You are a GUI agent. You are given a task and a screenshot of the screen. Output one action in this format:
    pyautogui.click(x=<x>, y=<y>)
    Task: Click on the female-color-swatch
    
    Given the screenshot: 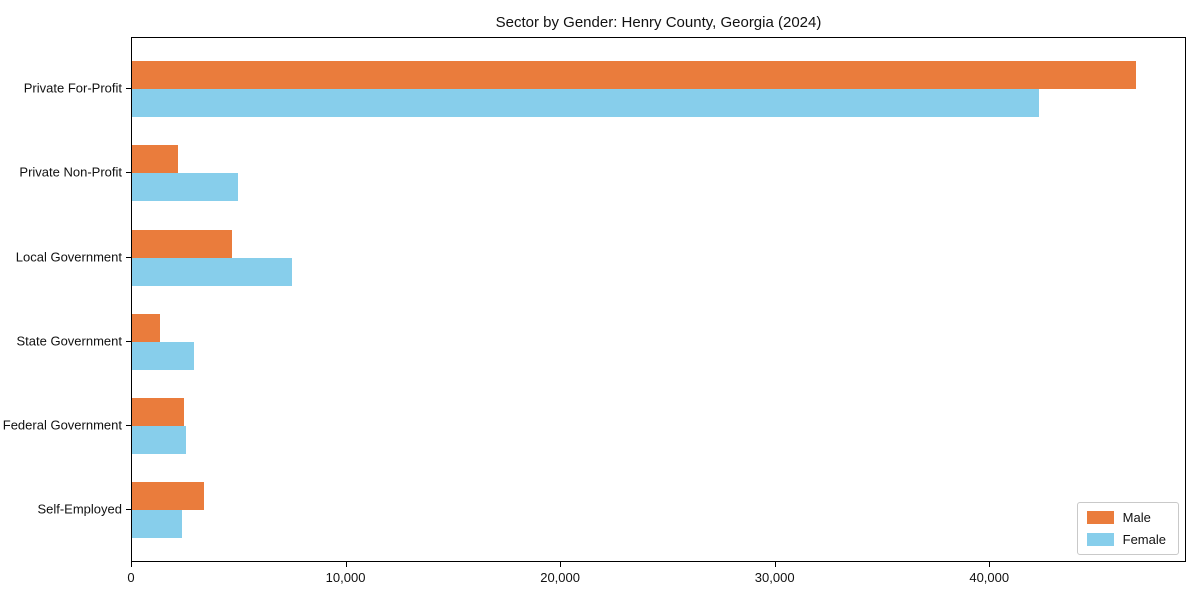 What is the action you would take?
    pyautogui.click(x=1100, y=539)
    